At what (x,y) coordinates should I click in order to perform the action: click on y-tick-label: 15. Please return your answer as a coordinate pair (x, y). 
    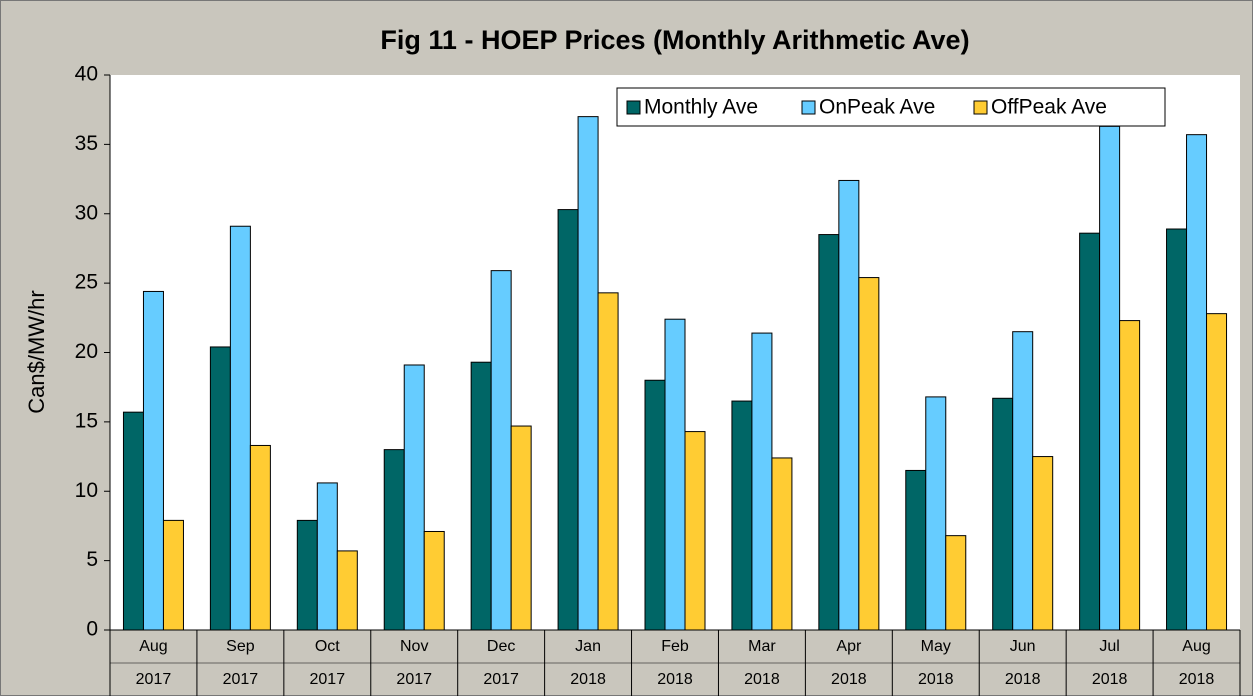
    Looking at the image, I should click on (86, 420).